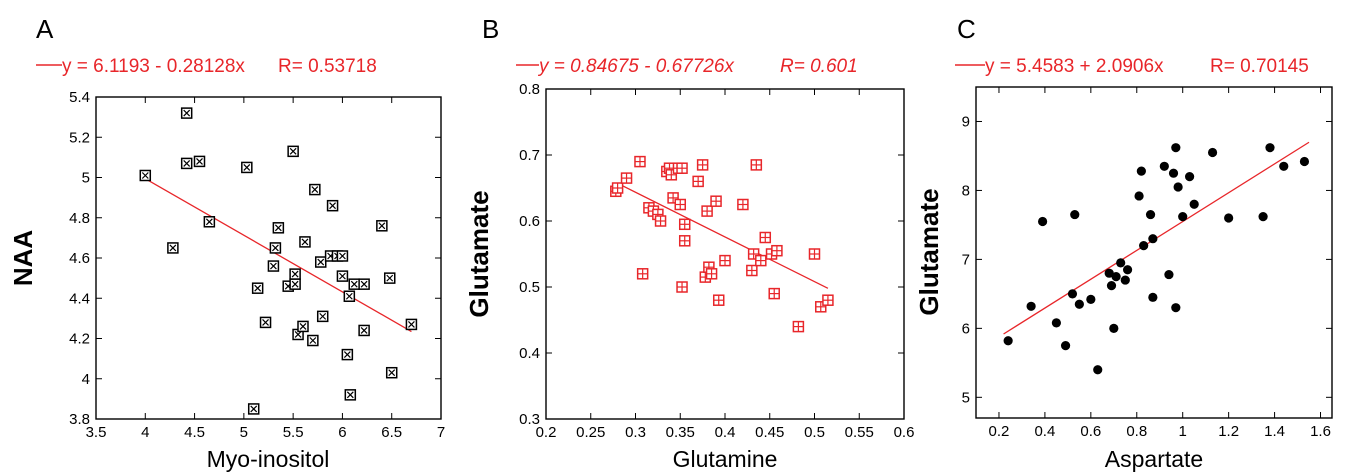 Image resolution: width=1354 pixels, height=475 pixels. Describe the element at coordinates (86, 379) in the screenshot. I see `y-tick-label: 4` at that location.